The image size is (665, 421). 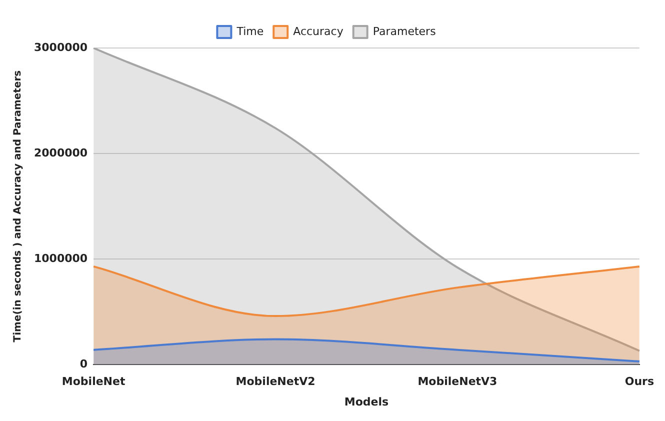 What do you see at coordinates (367, 401) in the screenshot?
I see `x-axis-title: Models` at bounding box center [367, 401].